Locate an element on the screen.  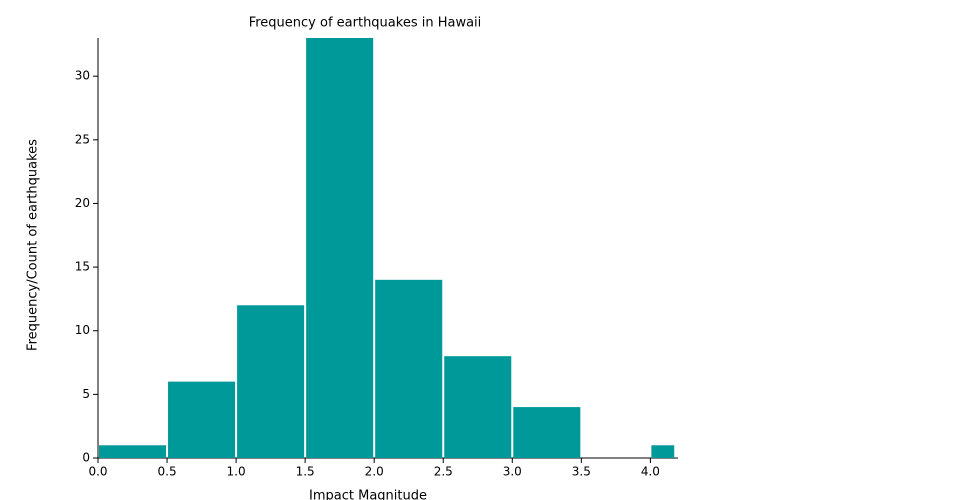
y-tick-label: 0 is located at coordinates (86, 458).